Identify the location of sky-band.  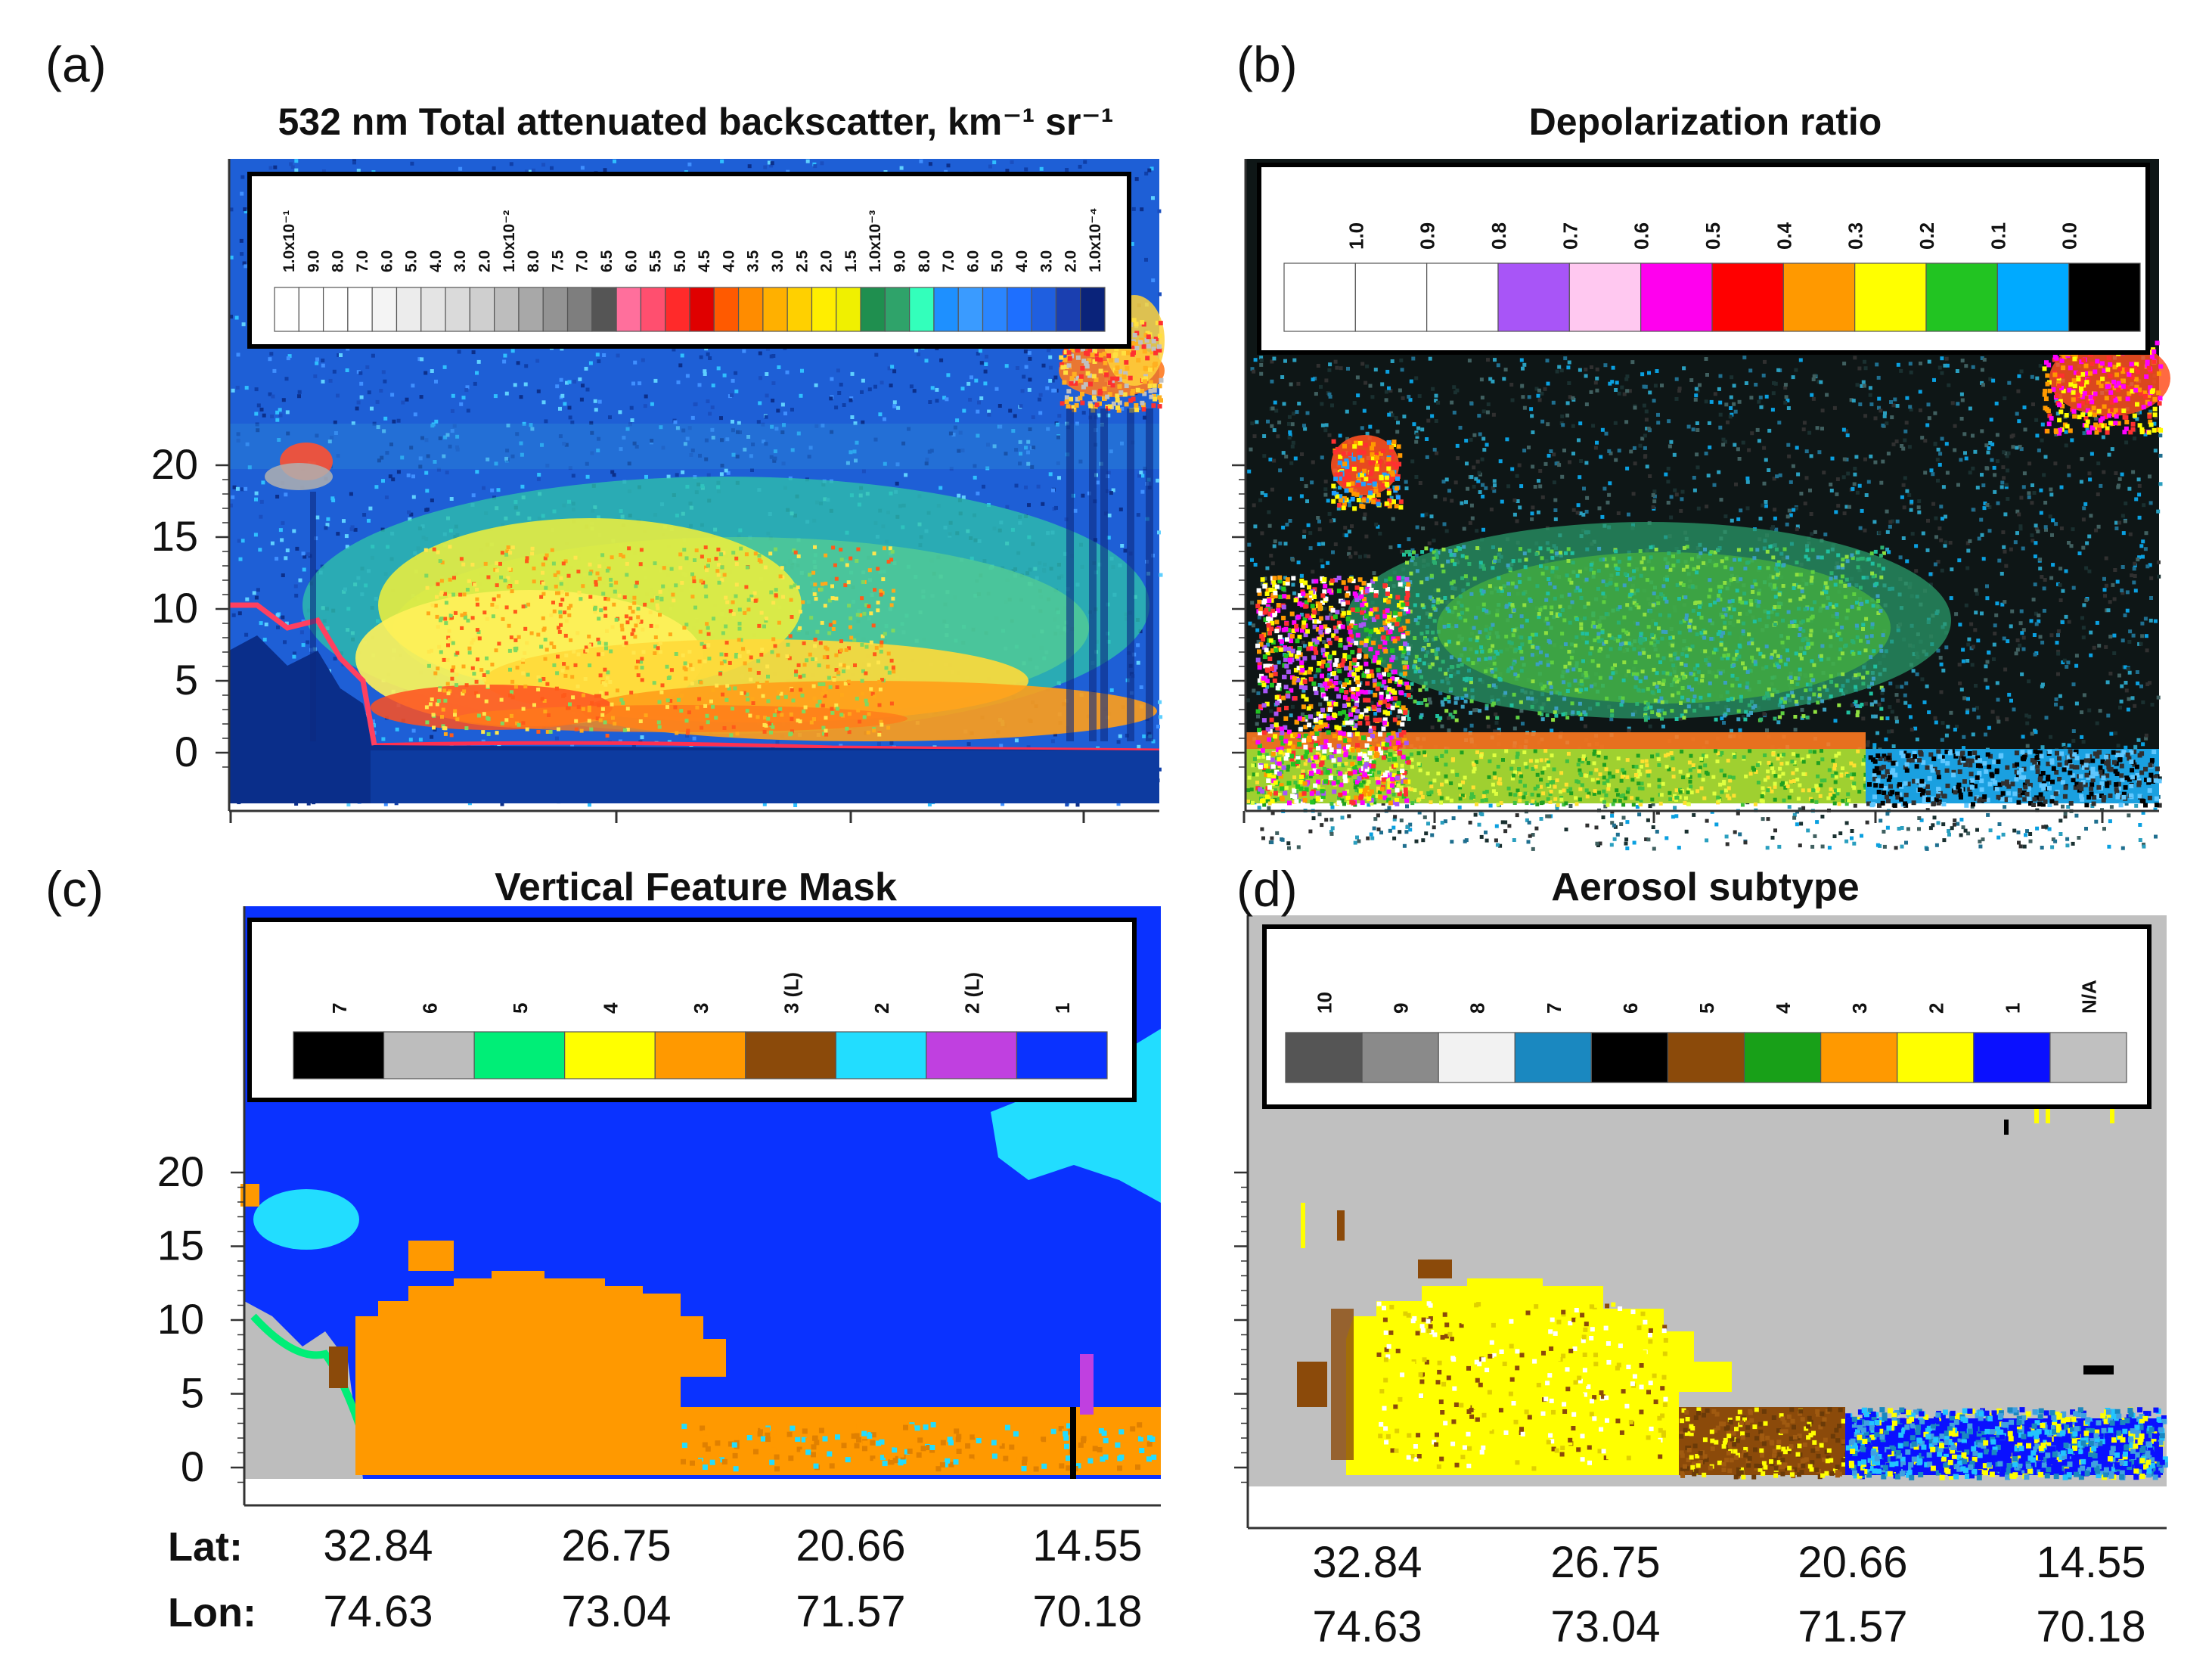
(694, 446).